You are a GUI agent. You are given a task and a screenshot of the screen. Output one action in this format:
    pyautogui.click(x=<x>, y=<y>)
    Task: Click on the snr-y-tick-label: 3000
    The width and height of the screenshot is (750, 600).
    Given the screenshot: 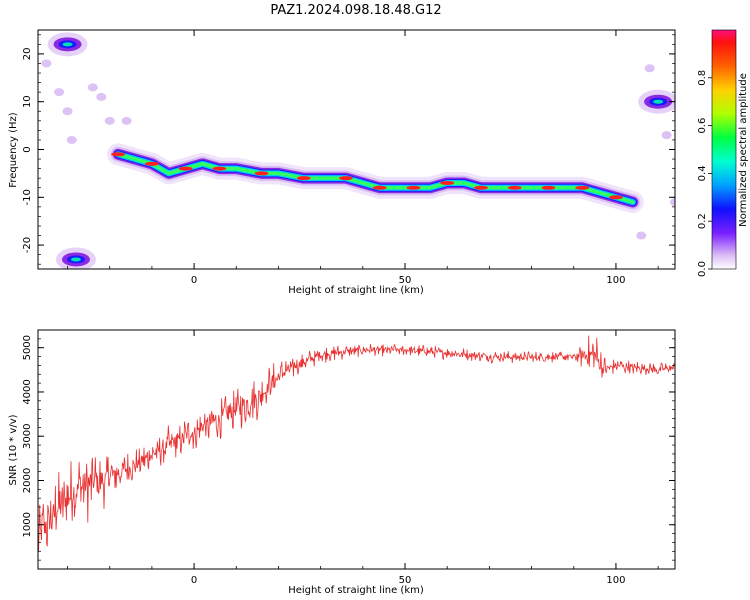 What is the action you would take?
    pyautogui.click(x=27, y=435)
    